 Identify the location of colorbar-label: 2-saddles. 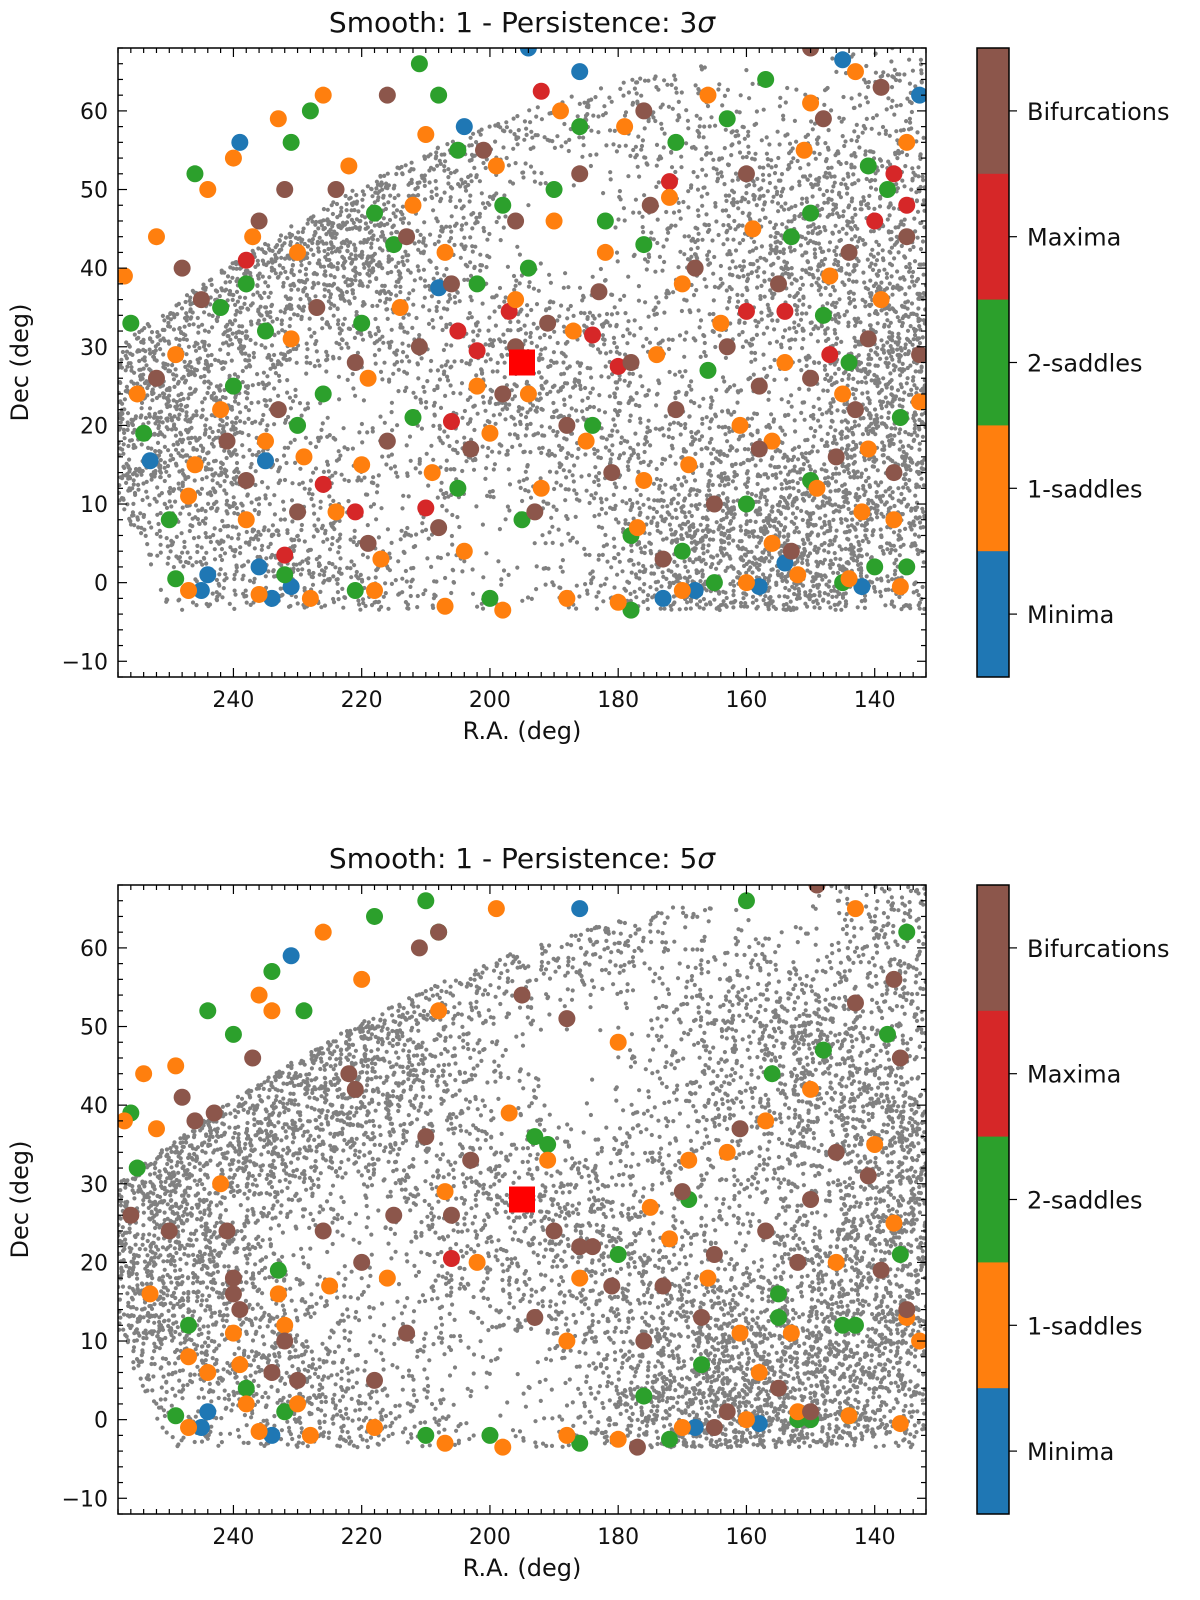
(1085, 1201).